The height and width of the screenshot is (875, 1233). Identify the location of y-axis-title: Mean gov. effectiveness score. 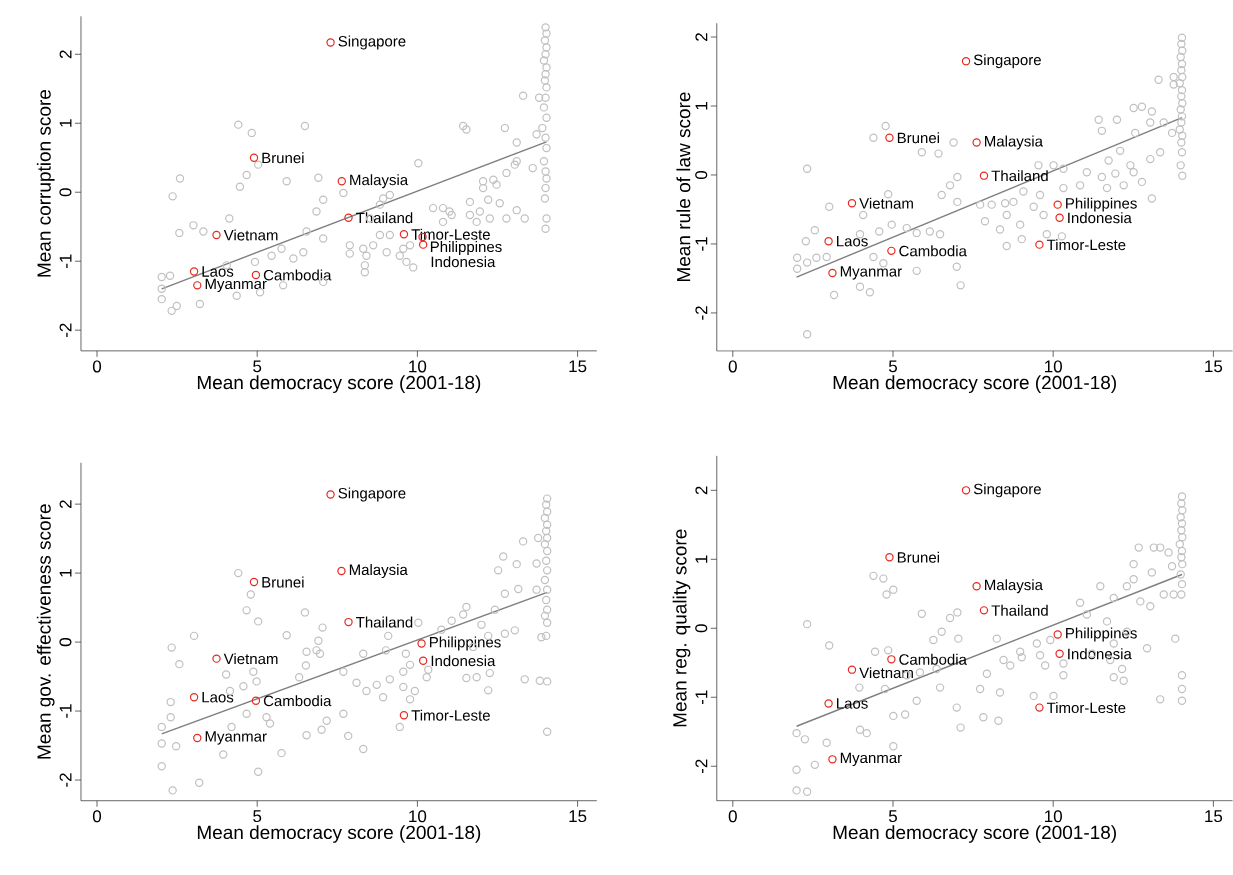
(45, 631).